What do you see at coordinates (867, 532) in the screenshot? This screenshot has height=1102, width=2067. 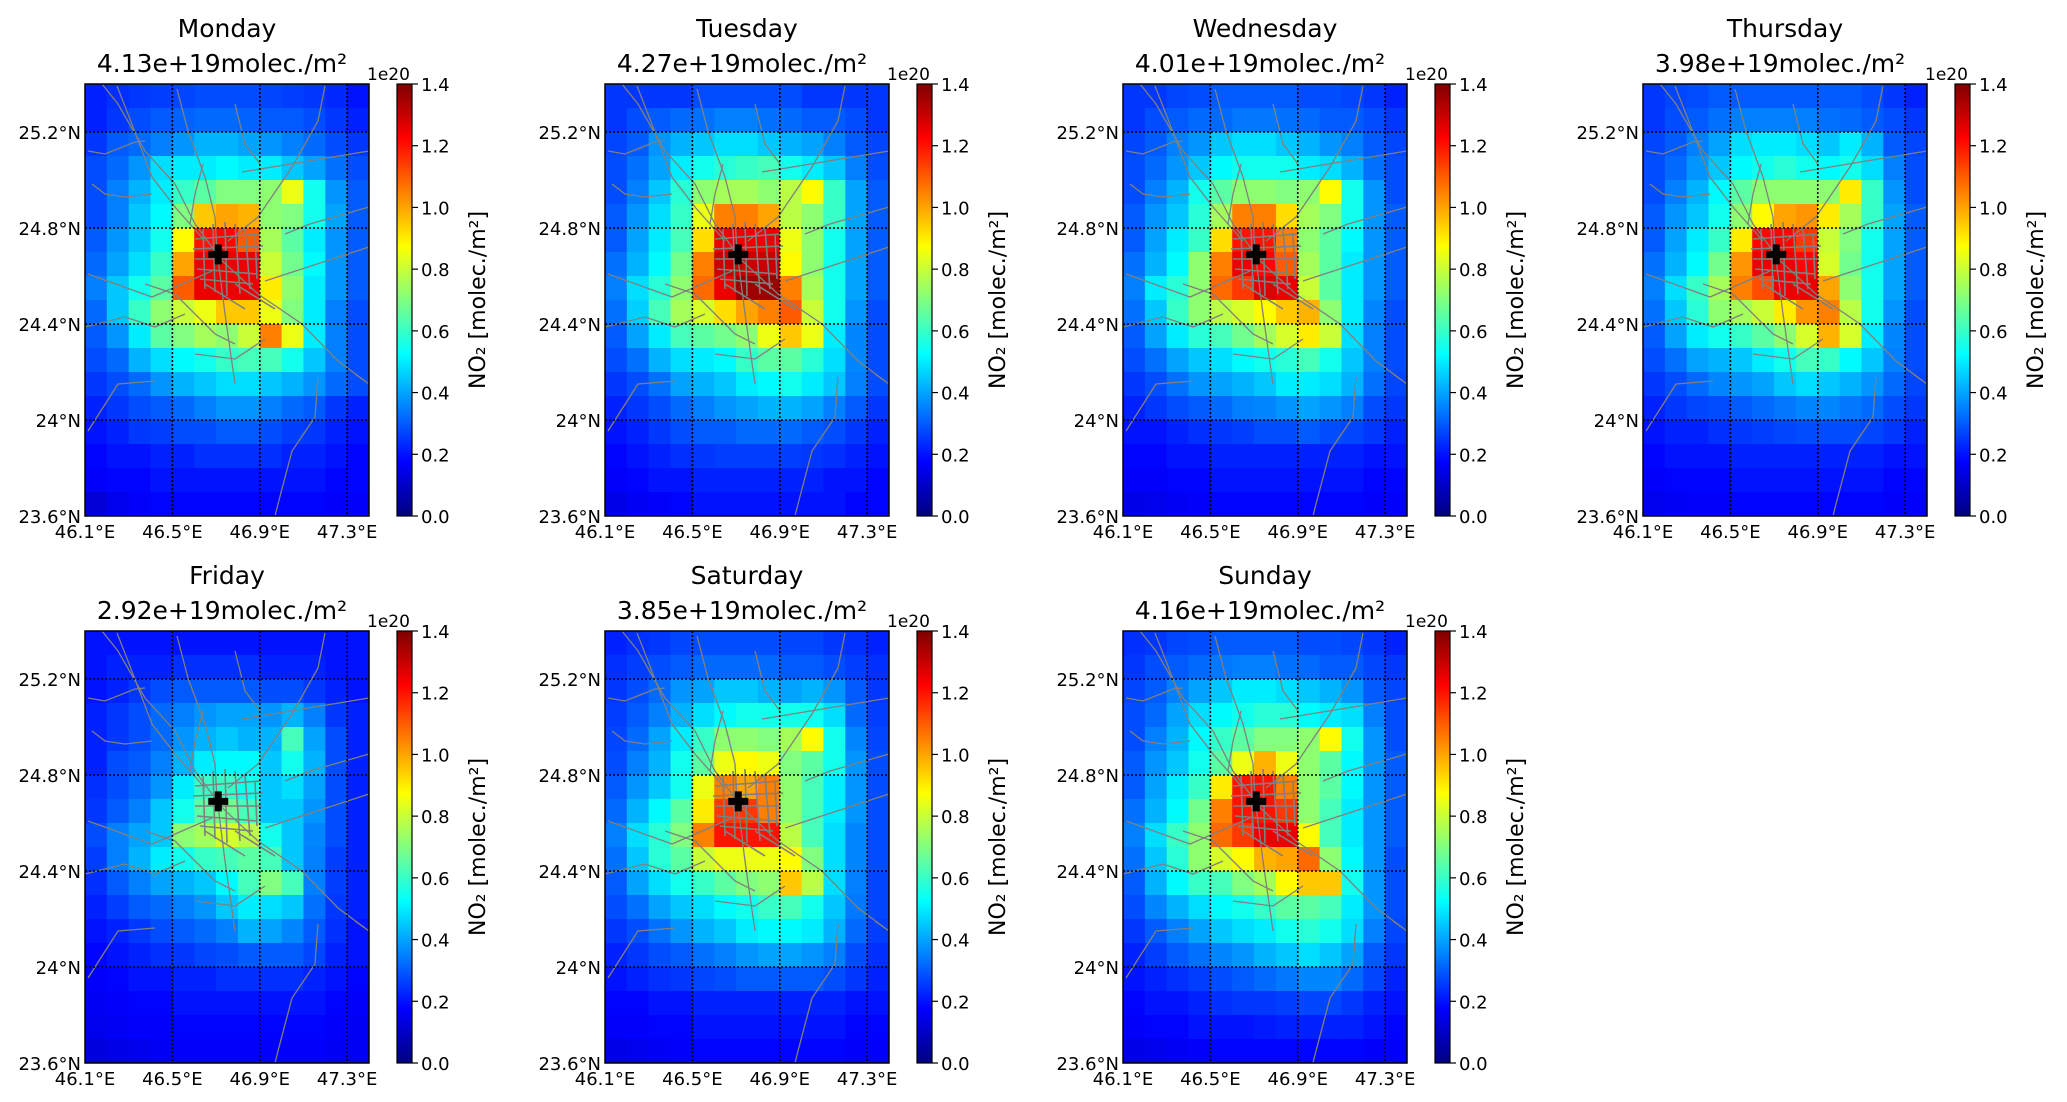 I see `x-tick-label: 47.3°E` at bounding box center [867, 532].